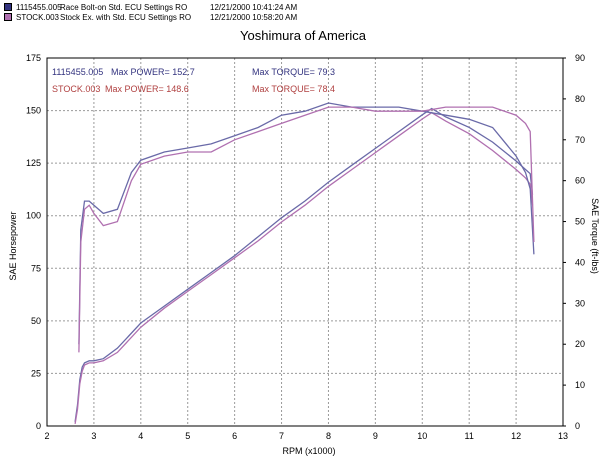  What do you see at coordinates (595, 236) in the screenshot?
I see `y2-axis-label: SAE Torque (ft-lbs)` at bounding box center [595, 236].